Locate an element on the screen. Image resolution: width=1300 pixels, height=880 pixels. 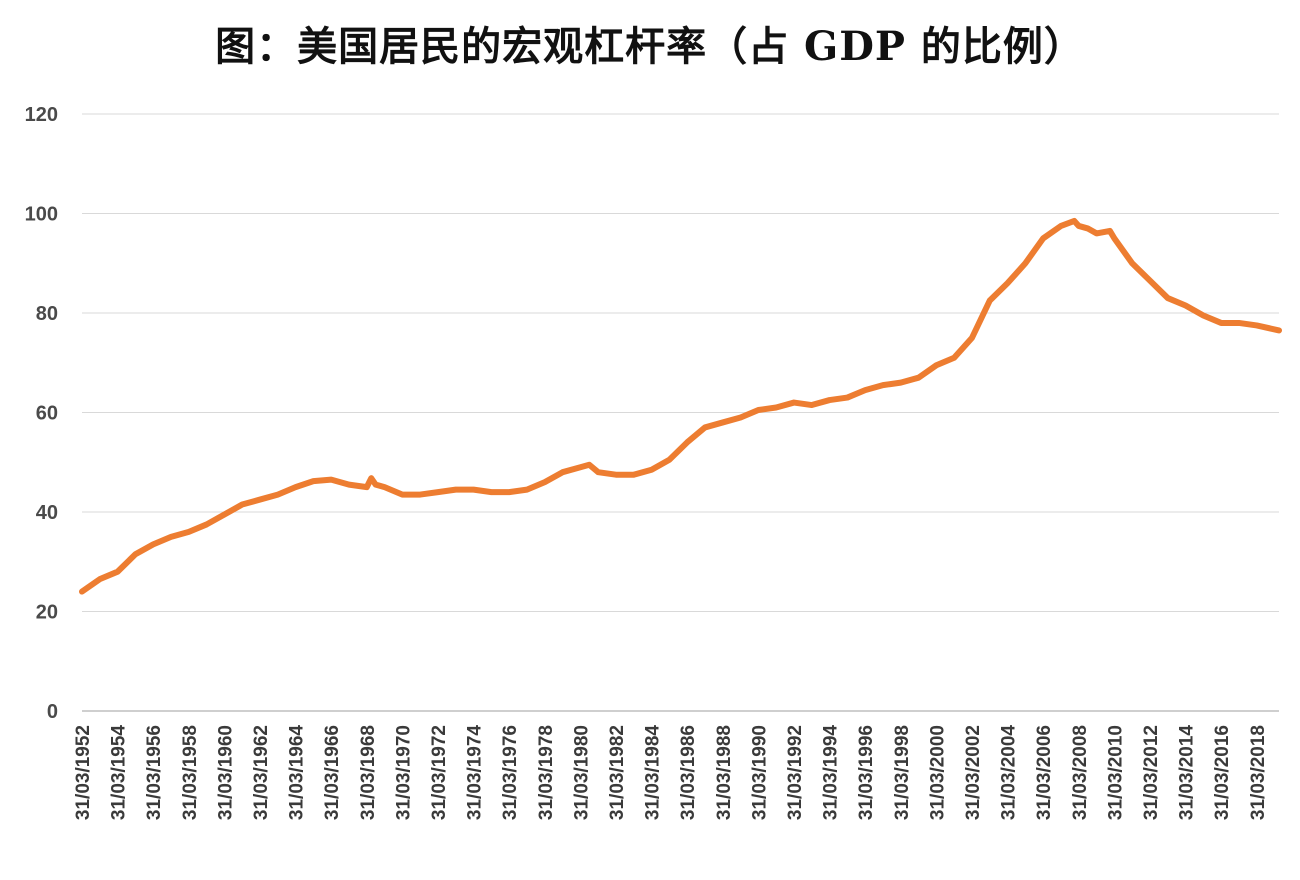
x-tick-label: 31/03/1962 is located at coordinates (261, 772).